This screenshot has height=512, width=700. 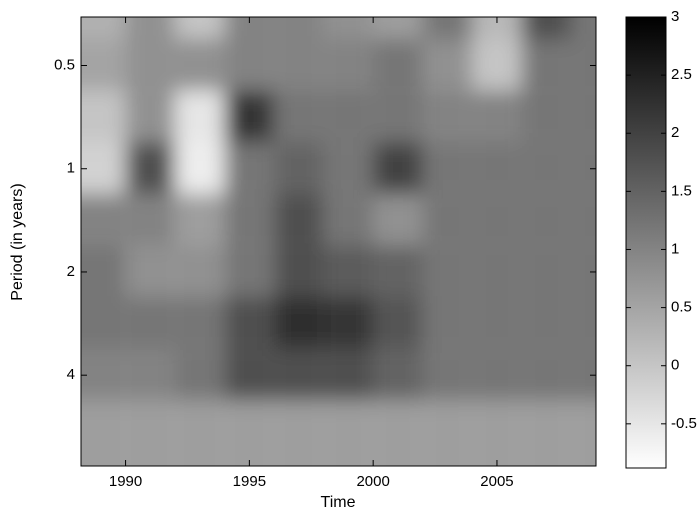 I want to click on x-tick-label: 2005, so click(x=496, y=481).